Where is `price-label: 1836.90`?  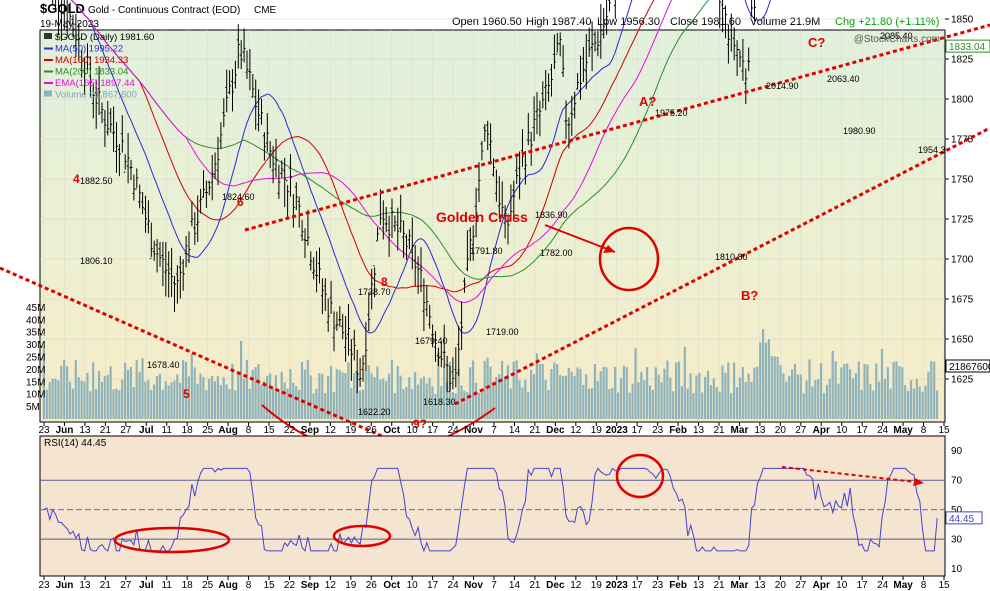
price-label: 1836.90 is located at coordinates (551, 215).